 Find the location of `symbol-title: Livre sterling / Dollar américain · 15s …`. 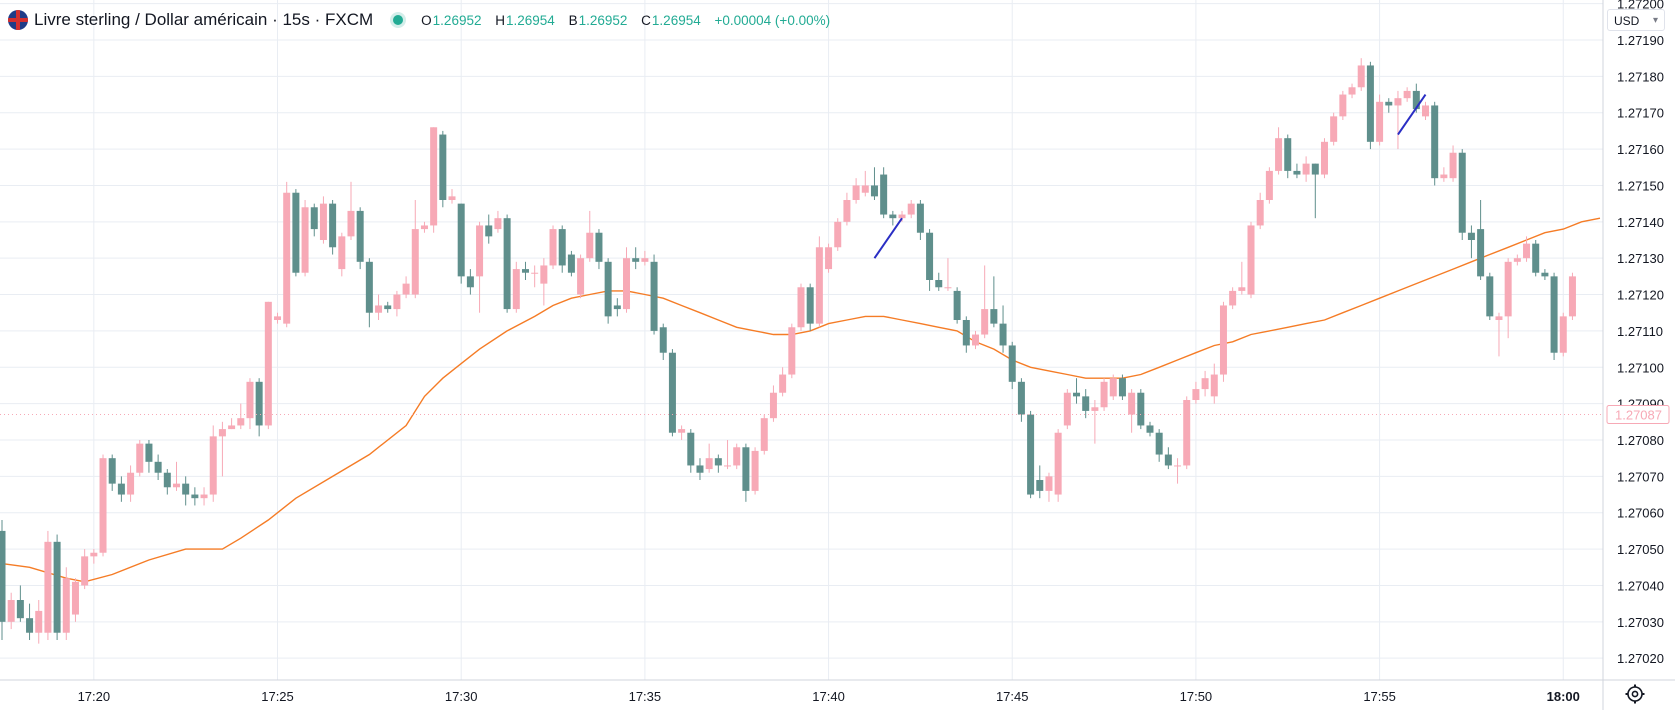

symbol-title: Livre sterling / Dollar américain · 15s … is located at coordinates (204, 19).